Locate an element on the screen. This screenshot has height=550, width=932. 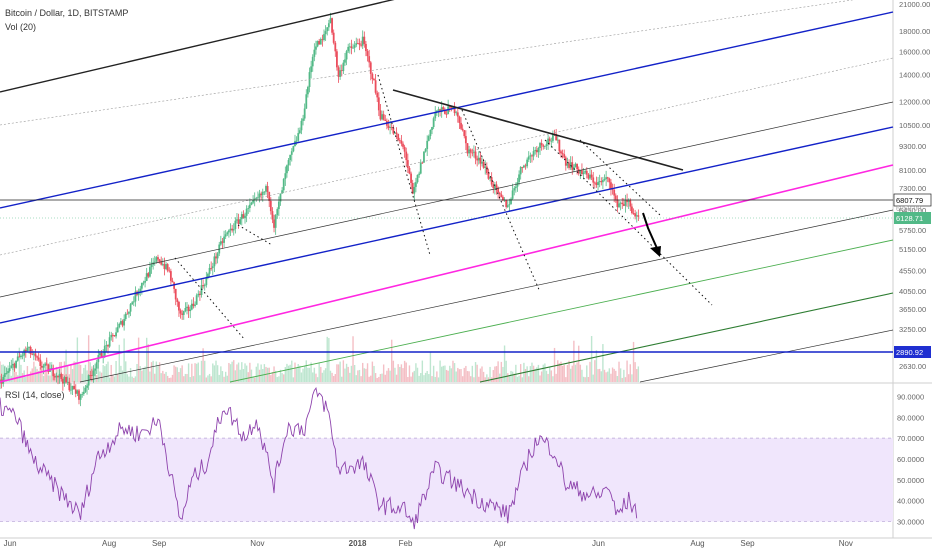
rsi-axis-tick-label: 60.0000 is located at coordinates (910, 459).